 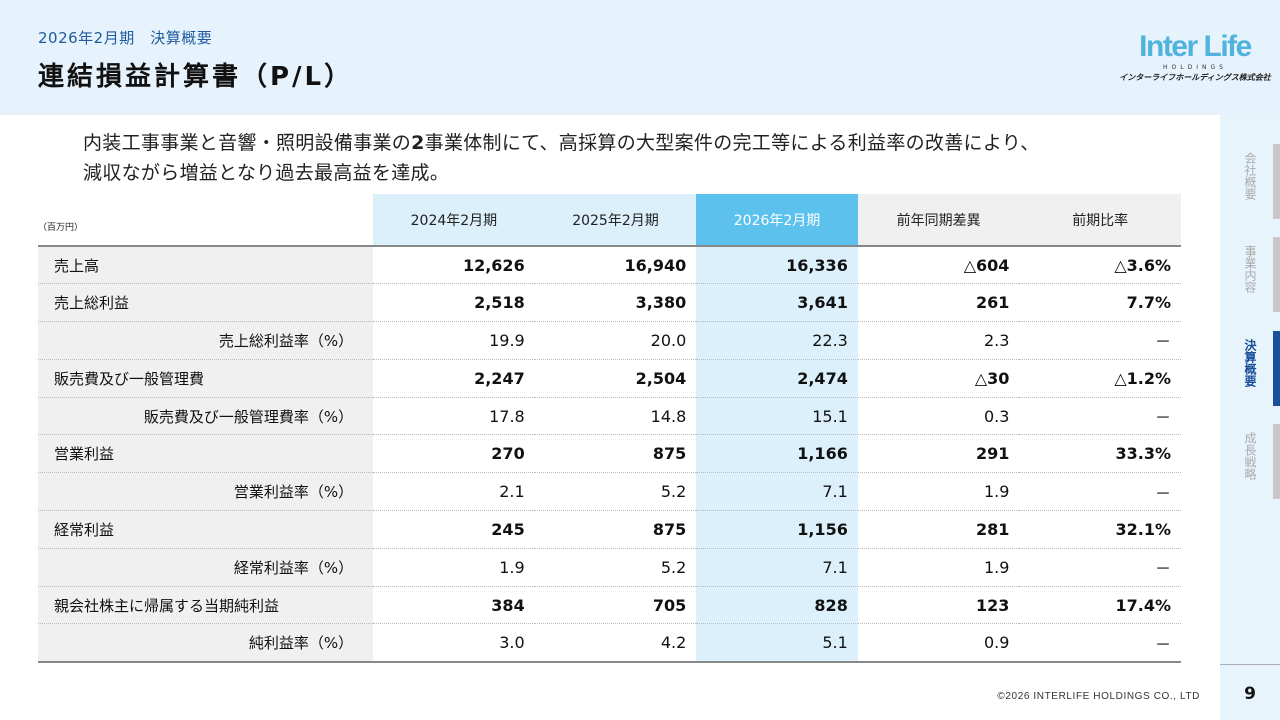 What do you see at coordinates (454, 303) in the screenshot?
I see `table-cell: 2,518` at bounding box center [454, 303].